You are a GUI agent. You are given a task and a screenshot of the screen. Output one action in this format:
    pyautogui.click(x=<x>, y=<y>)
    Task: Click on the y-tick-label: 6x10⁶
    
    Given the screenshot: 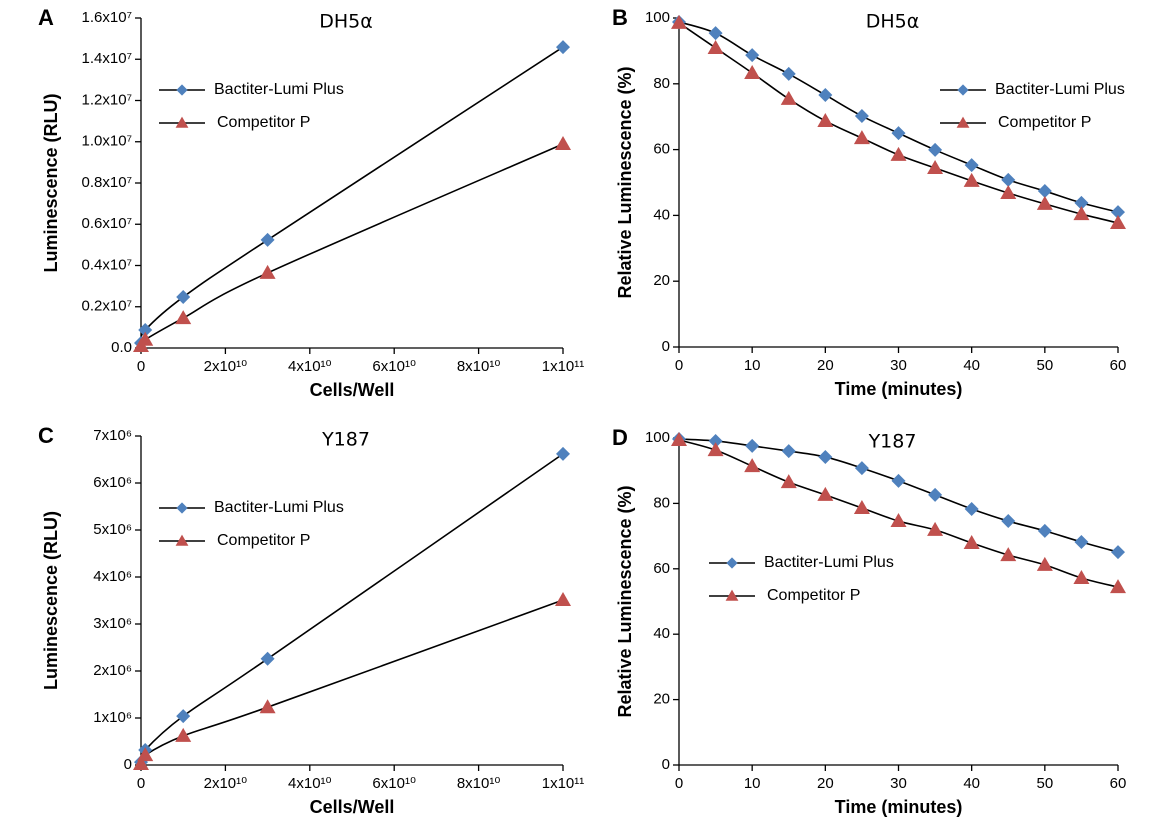 What is the action you would take?
    pyautogui.click(x=112, y=482)
    